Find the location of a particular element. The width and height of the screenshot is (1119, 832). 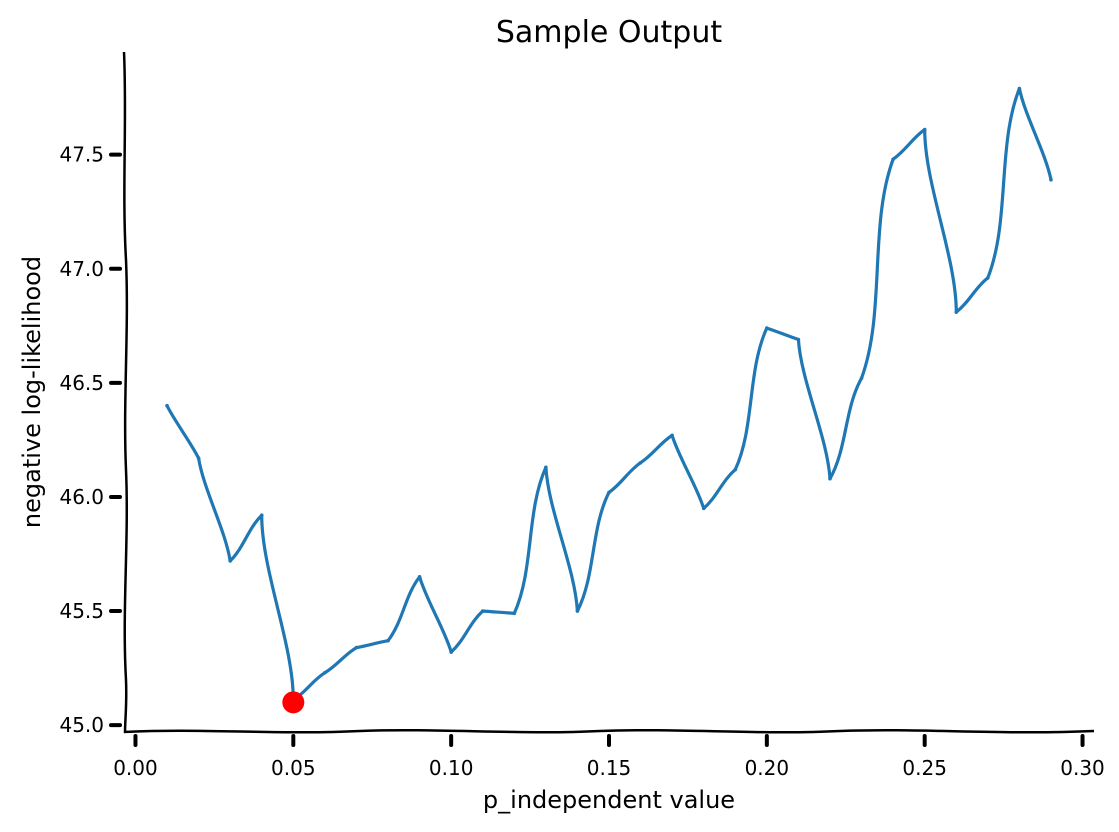

chart-title: Sample Output is located at coordinates (609, 32).